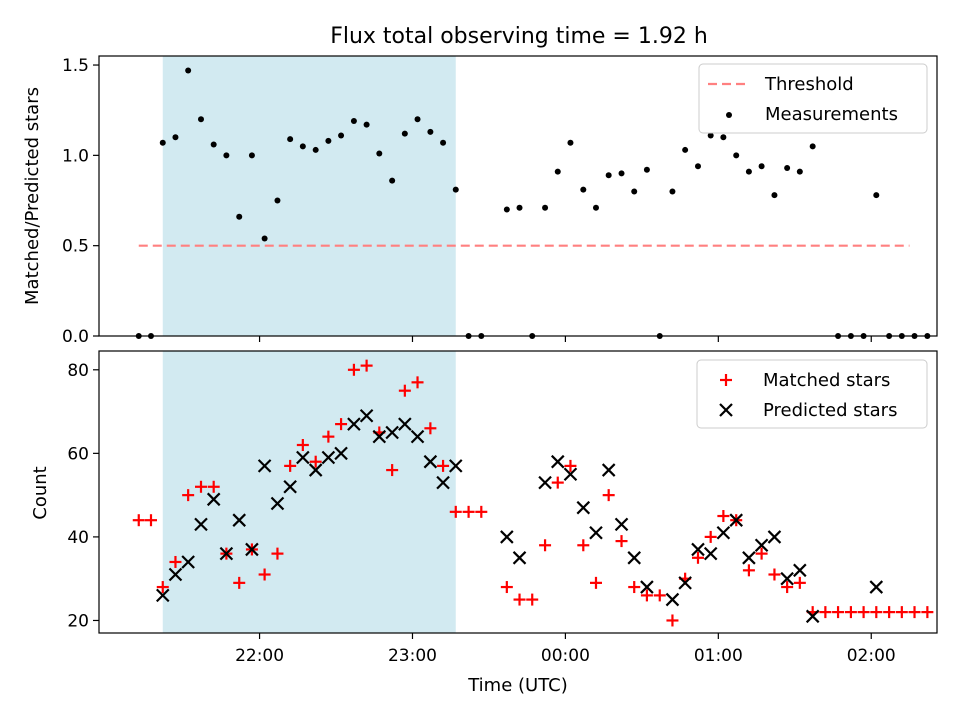 This screenshot has height=720, width=960. Describe the element at coordinates (78, 538) in the screenshot. I see `count-y-tick-label: 40` at that location.